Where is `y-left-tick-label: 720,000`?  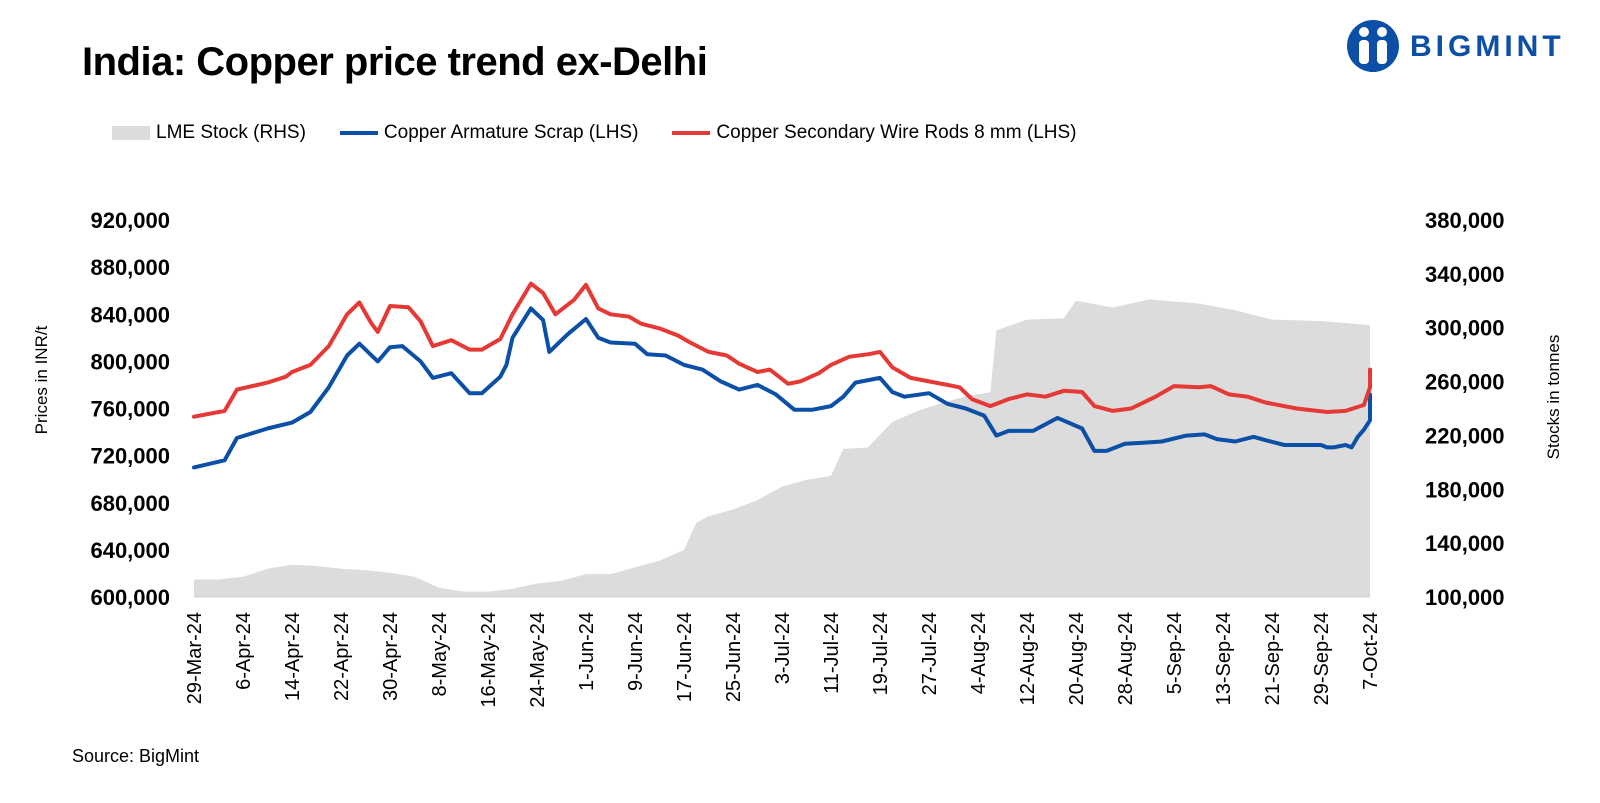
y-left-tick-label: 720,000 is located at coordinates (130, 456).